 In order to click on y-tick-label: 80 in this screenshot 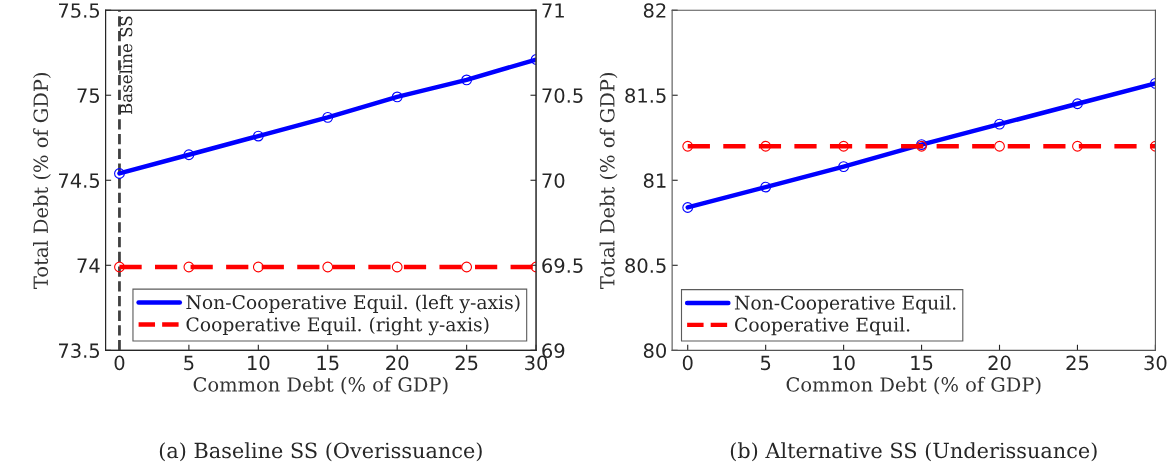, I will do `click(654, 350)`.